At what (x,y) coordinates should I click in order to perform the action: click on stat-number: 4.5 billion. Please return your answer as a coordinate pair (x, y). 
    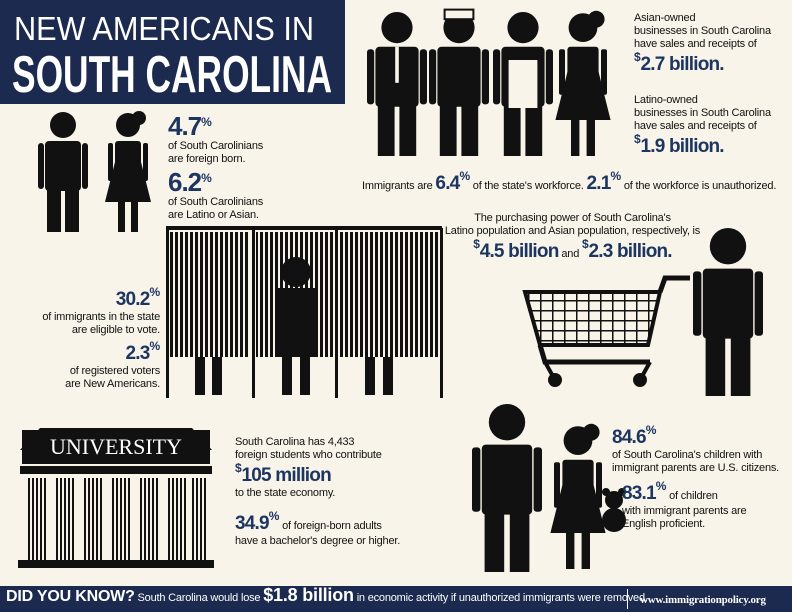
    Looking at the image, I should click on (519, 251).